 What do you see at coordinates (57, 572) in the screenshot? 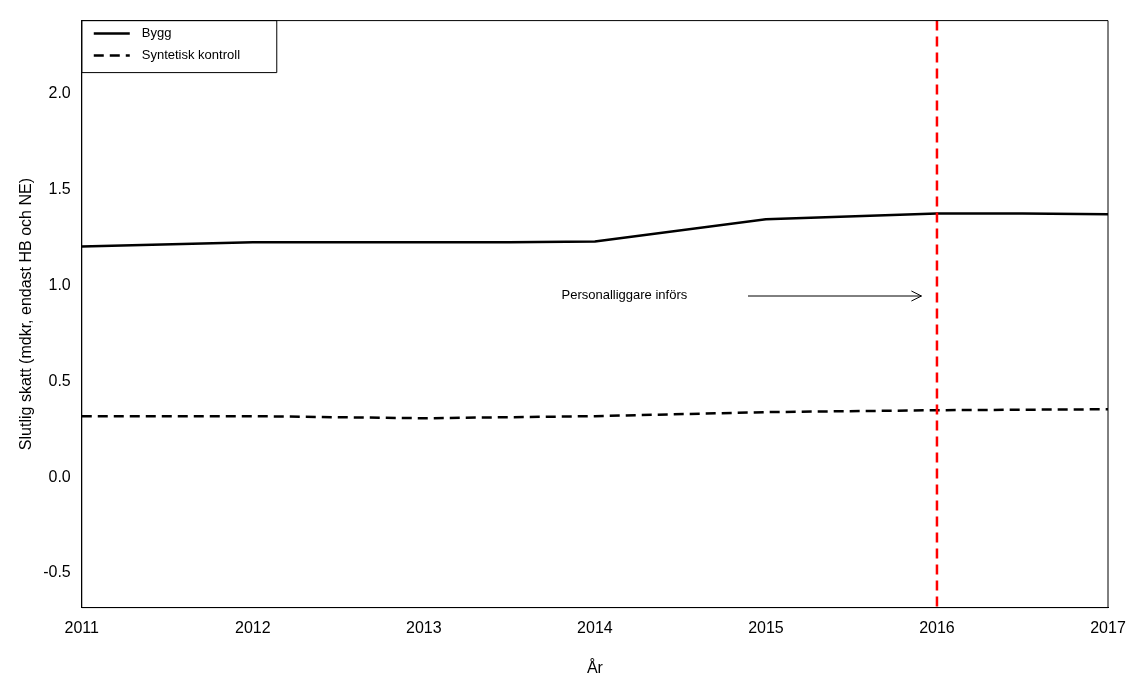
I see `y-tick-label: -0.5` at bounding box center [57, 572].